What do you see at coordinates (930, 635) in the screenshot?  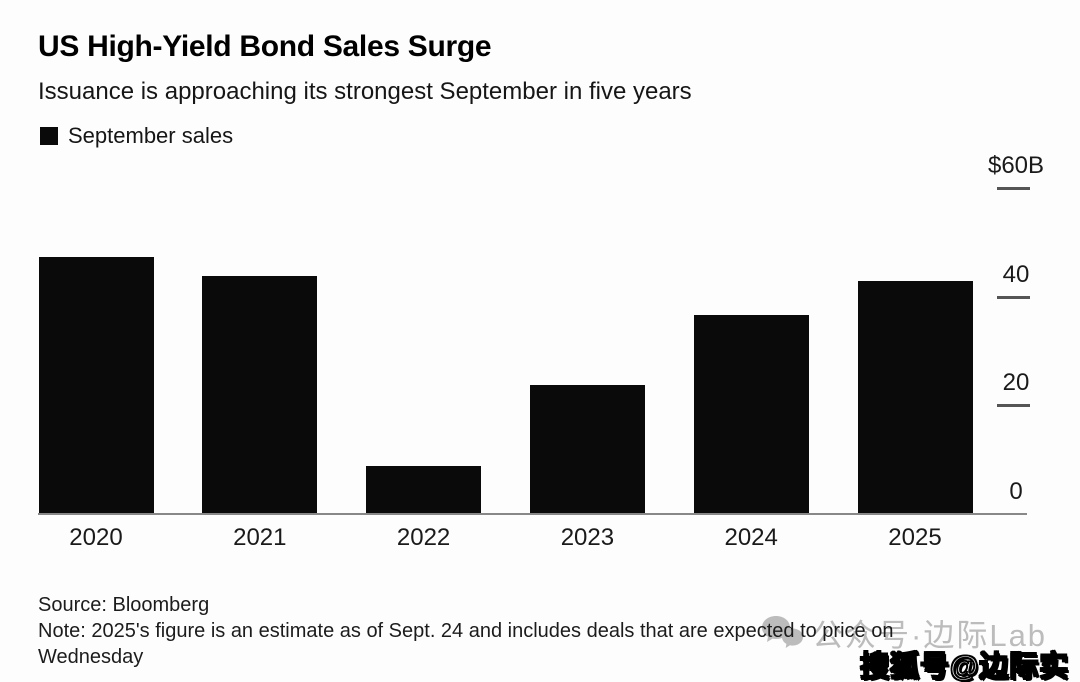 I see `wechat-watermark-label: 公众号·边际Lab` at bounding box center [930, 635].